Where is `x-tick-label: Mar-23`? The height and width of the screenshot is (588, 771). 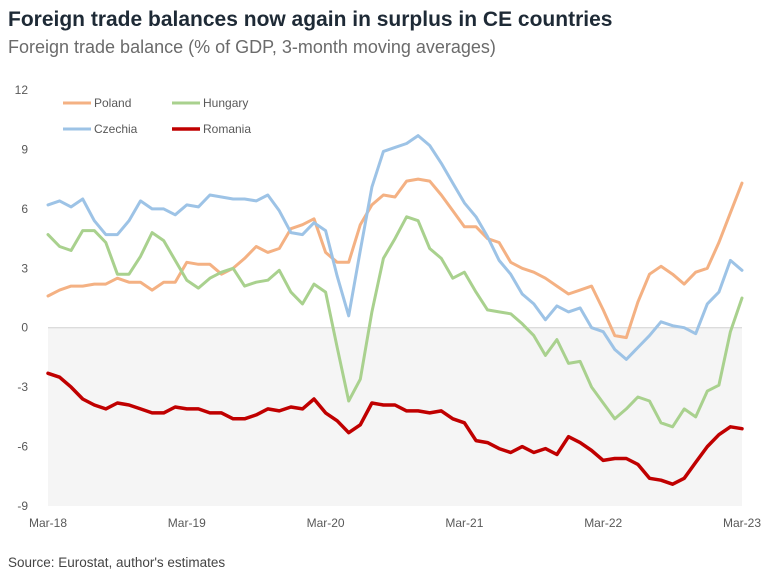
x-tick-label: Mar-23 is located at coordinates (742, 523).